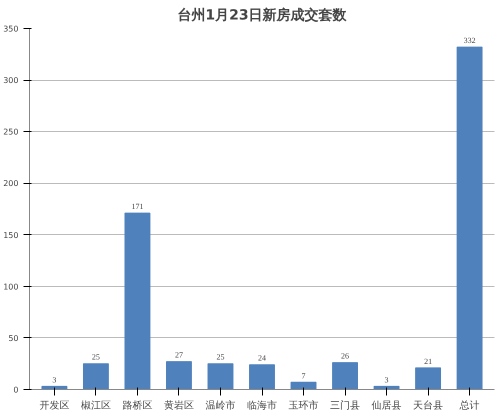 The image size is (499, 414). I want to click on data-label: 26, so click(345, 356).